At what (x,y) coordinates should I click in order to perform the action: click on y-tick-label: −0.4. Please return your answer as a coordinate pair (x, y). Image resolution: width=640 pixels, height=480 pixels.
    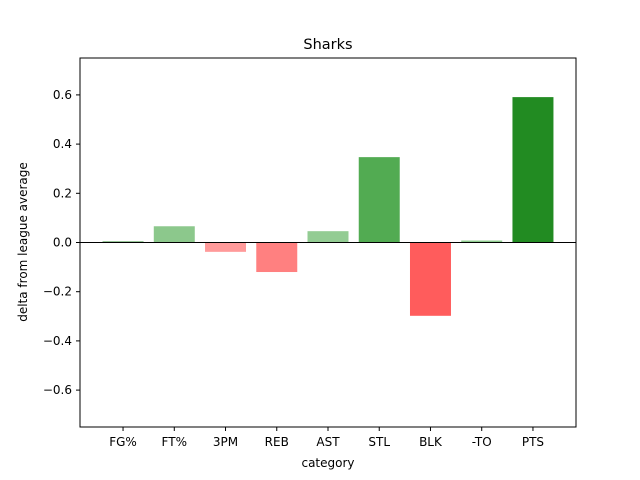
    Looking at the image, I should click on (57, 341).